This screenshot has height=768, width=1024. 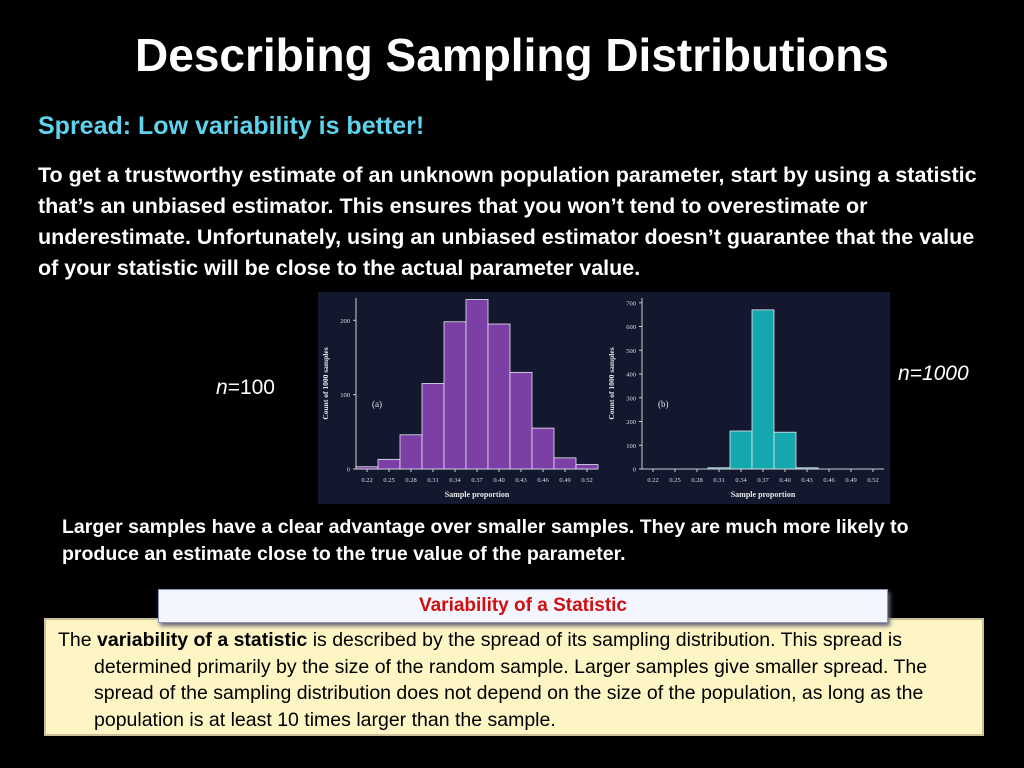 What do you see at coordinates (512, 55) in the screenshot?
I see `page-title: Describing Sampling Distributions` at bounding box center [512, 55].